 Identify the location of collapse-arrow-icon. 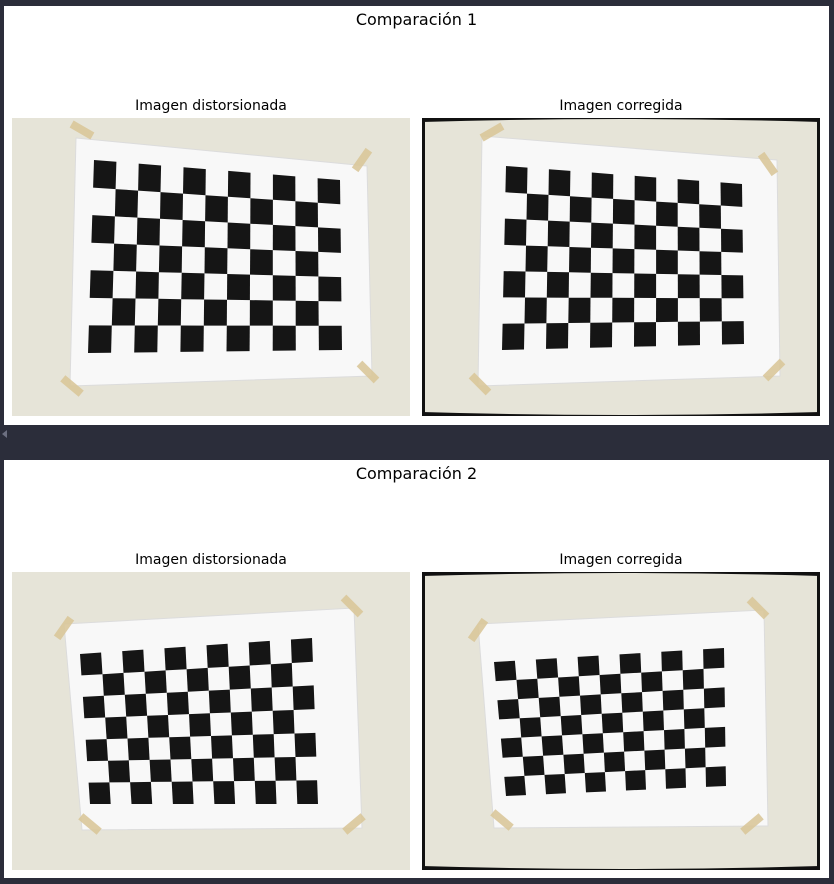
(4, 434).